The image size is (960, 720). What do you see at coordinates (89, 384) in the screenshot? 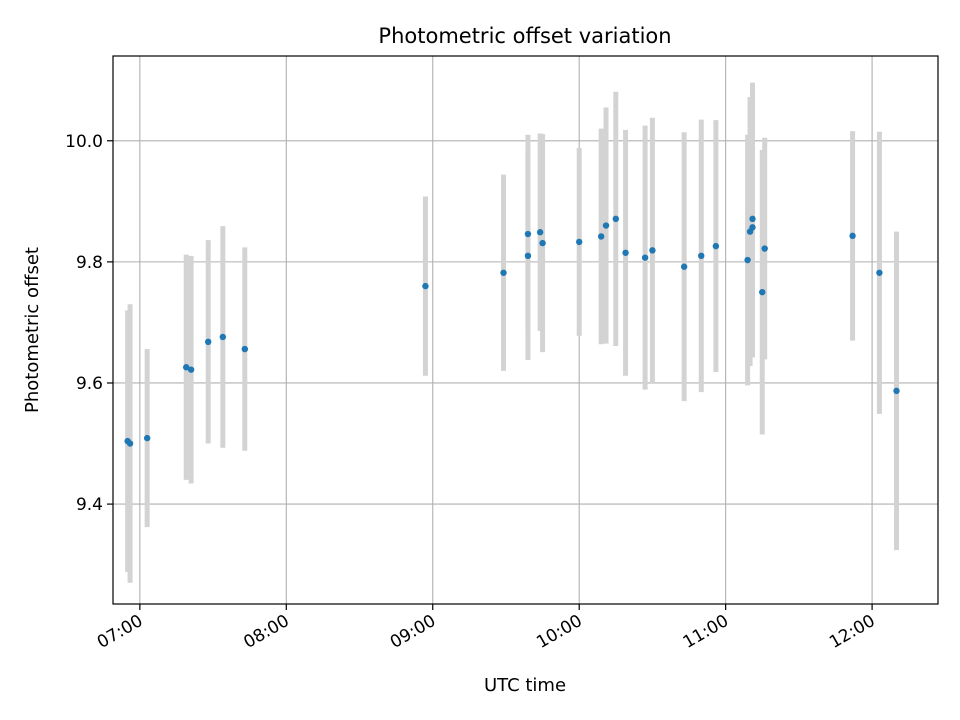
I see `y-tick-label: 9.6` at bounding box center [89, 384].